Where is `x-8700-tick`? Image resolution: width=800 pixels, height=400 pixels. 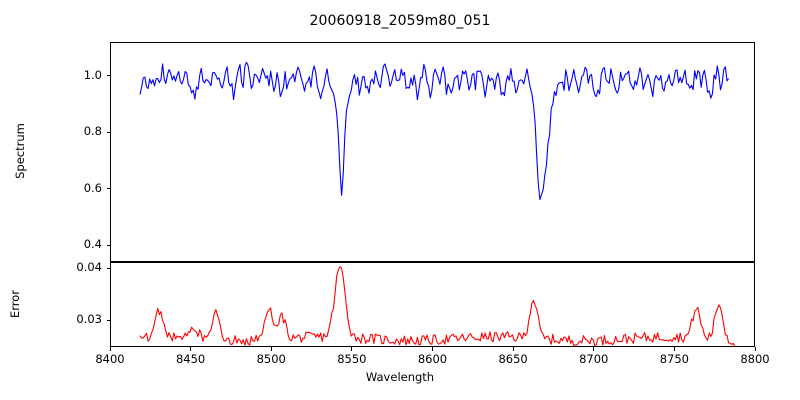
x-8700-tick is located at coordinates (594, 349).